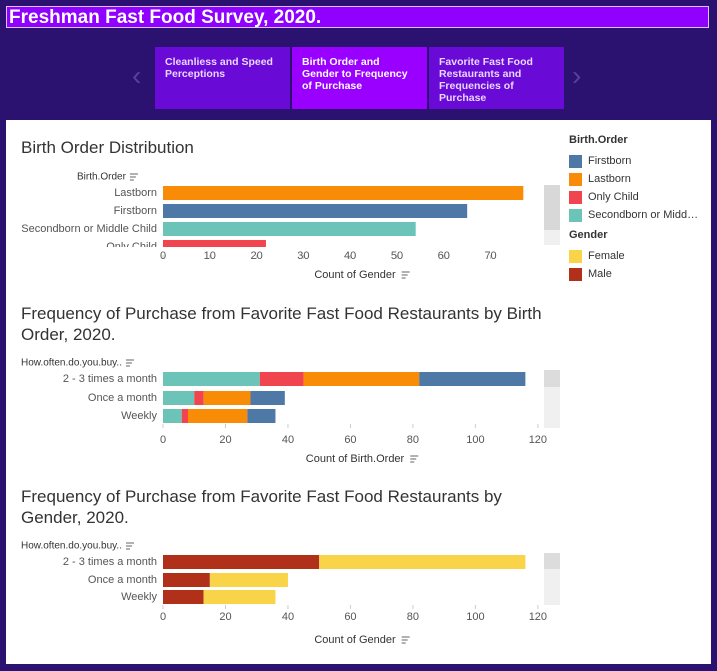 This screenshot has width=717, height=671. What do you see at coordinates (577, 75) in the screenshot?
I see `next-arrow: ›` at bounding box center [577, 75].